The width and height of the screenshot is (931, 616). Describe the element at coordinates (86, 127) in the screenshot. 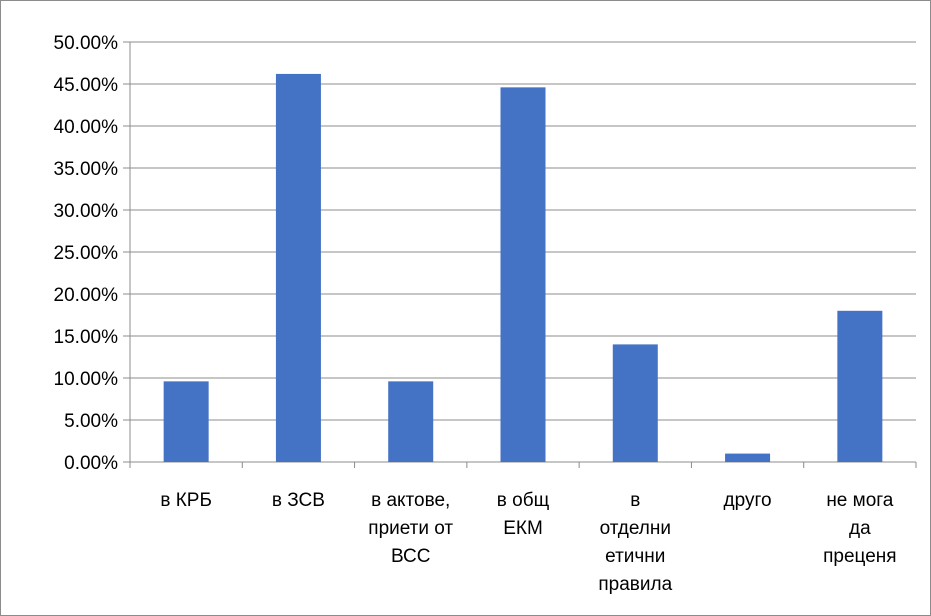

I see `y-tick-label: 40.00%` at that location.